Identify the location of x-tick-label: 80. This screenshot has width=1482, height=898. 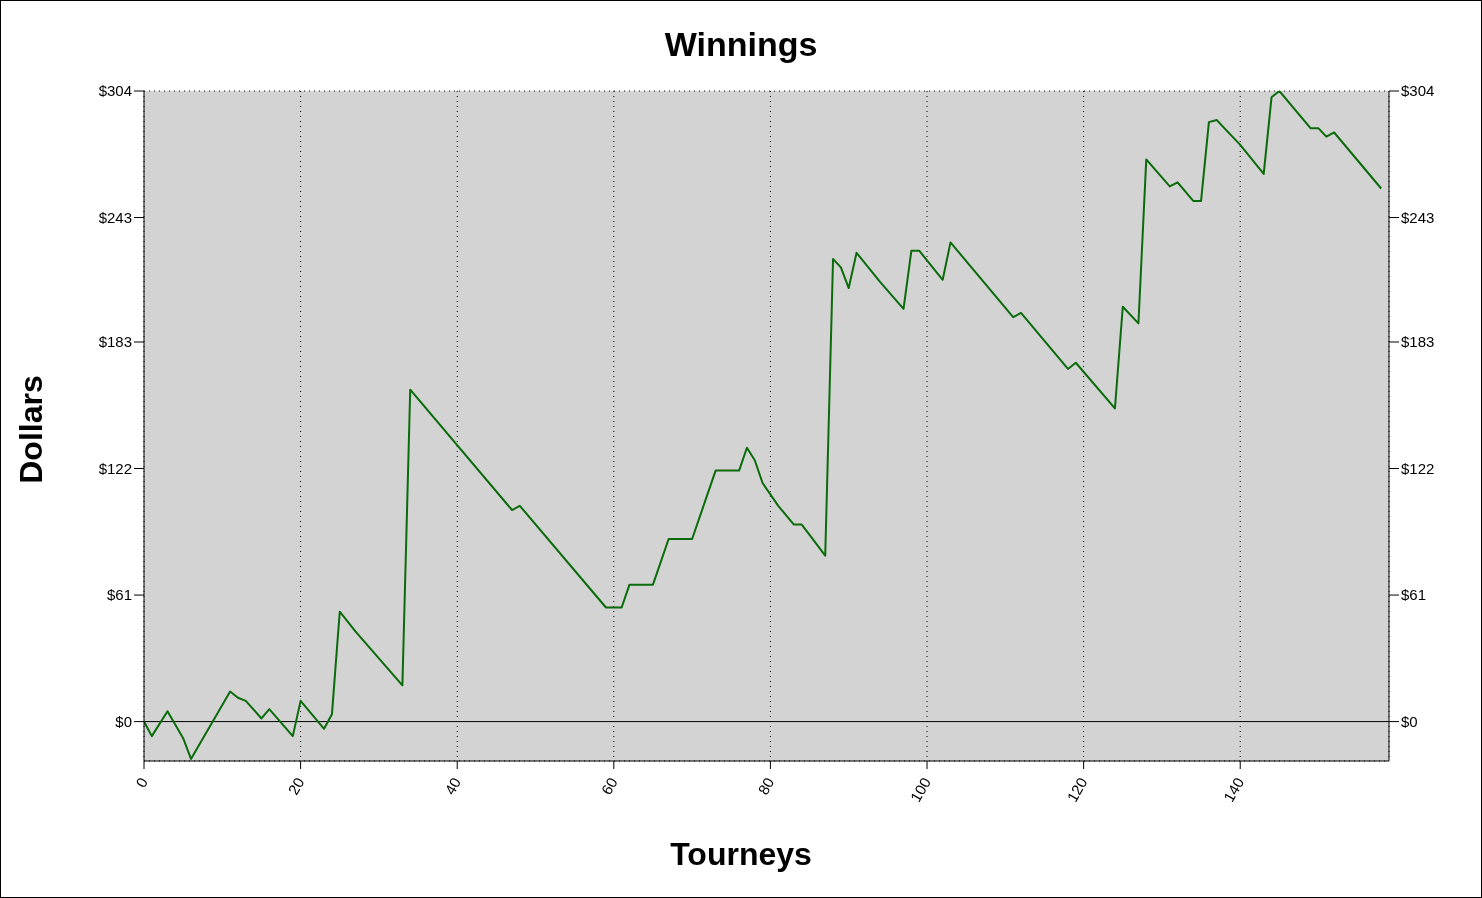
(766, 786).